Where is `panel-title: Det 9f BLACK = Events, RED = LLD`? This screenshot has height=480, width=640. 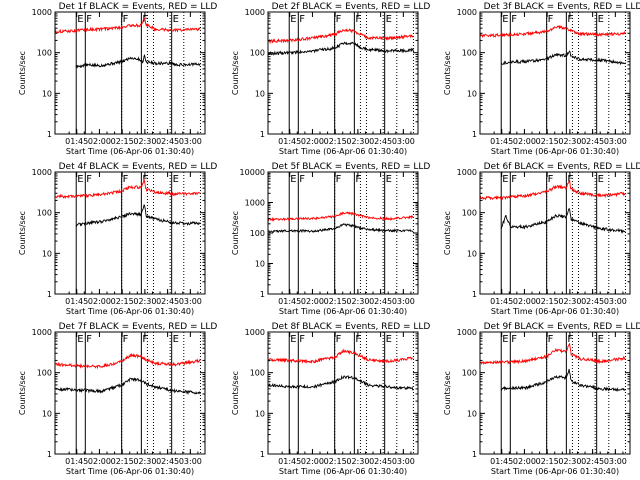
panel-title: Det 9f BLACK = Events, RED = LLD is located at coordinates (562, 327).